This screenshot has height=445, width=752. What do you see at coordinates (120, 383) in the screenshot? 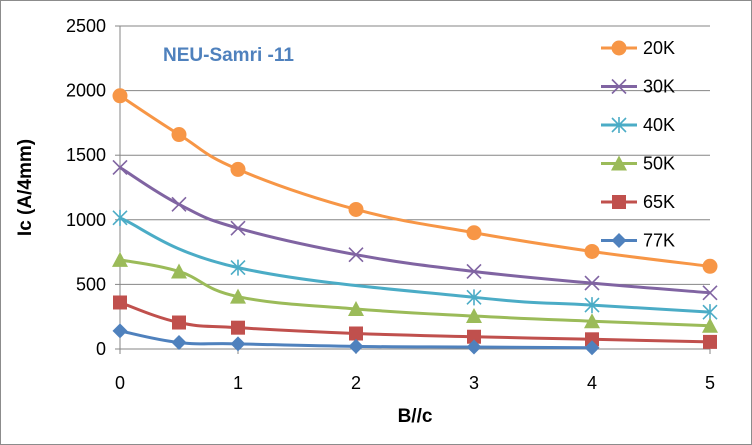
I see `x-tick-label: 0` at bounding box center [120, 383].